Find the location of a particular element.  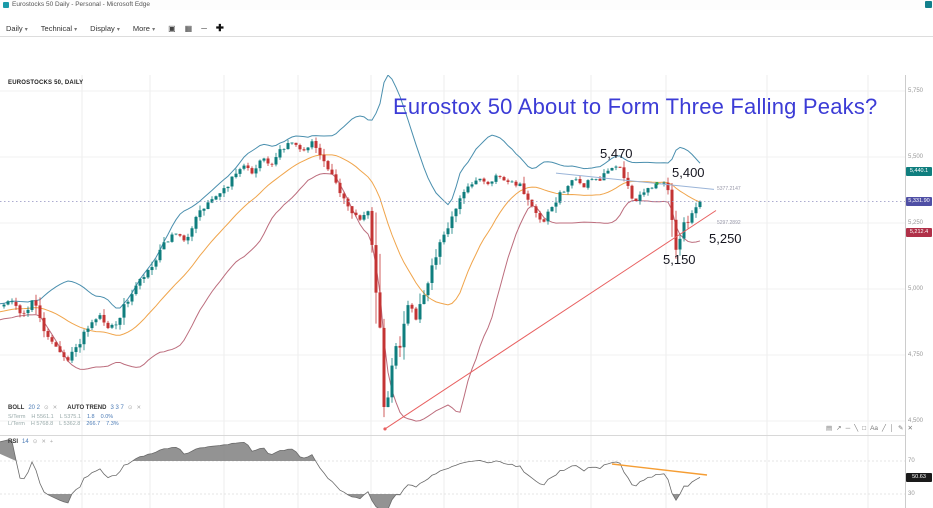

autotrend-value: 1.8 is located at coordinates (90, 417).